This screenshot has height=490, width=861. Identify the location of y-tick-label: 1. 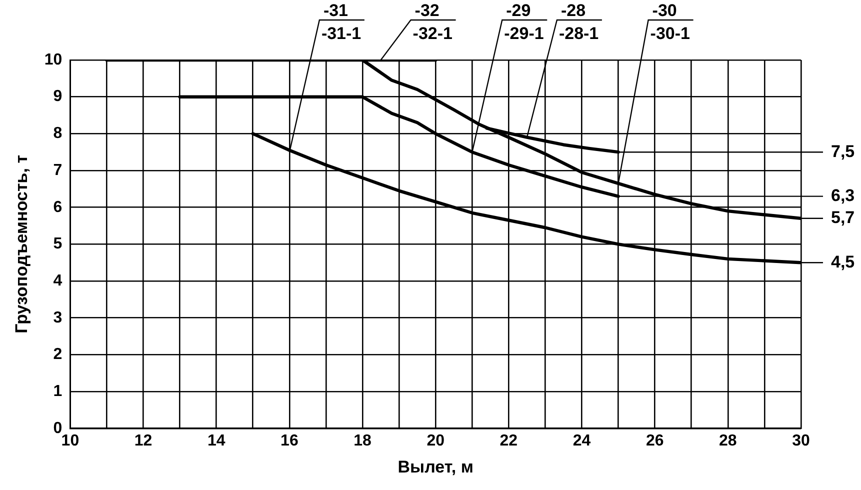
(57, 391).